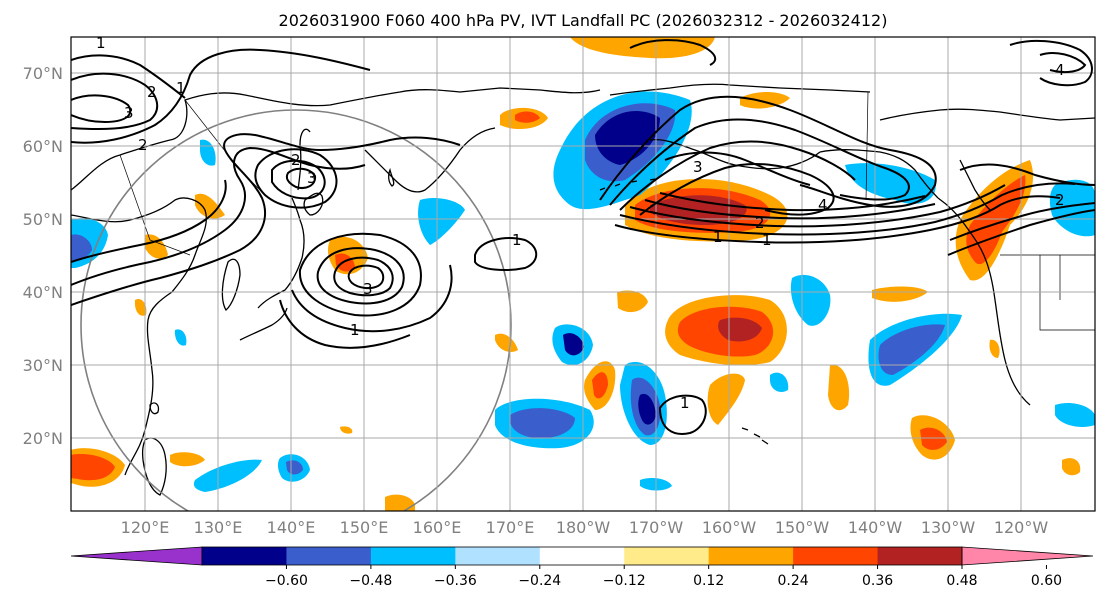 The image size is (1105, 604). I want to click on colorbar-tick-label: 0.12, so click(708, 581).